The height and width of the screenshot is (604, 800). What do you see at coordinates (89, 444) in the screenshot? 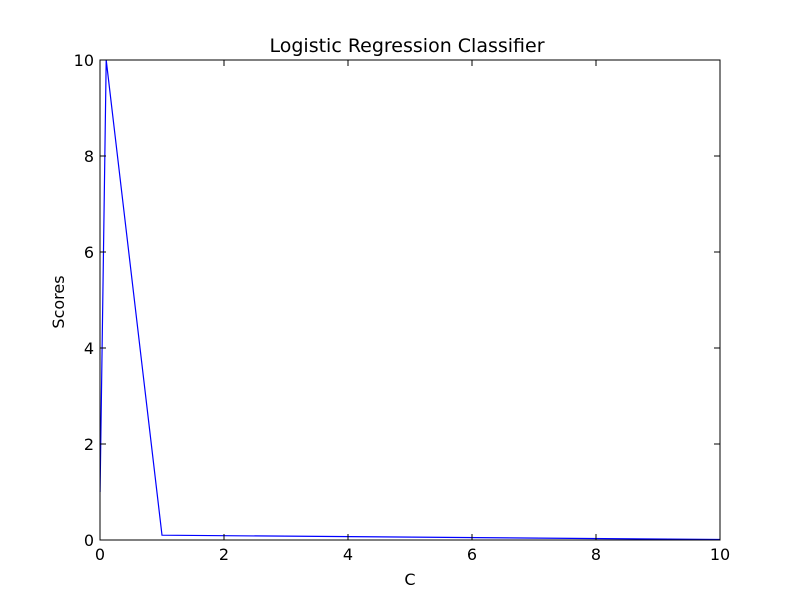
I see `y-tick-label: 2` at bounding box center [89, 444].